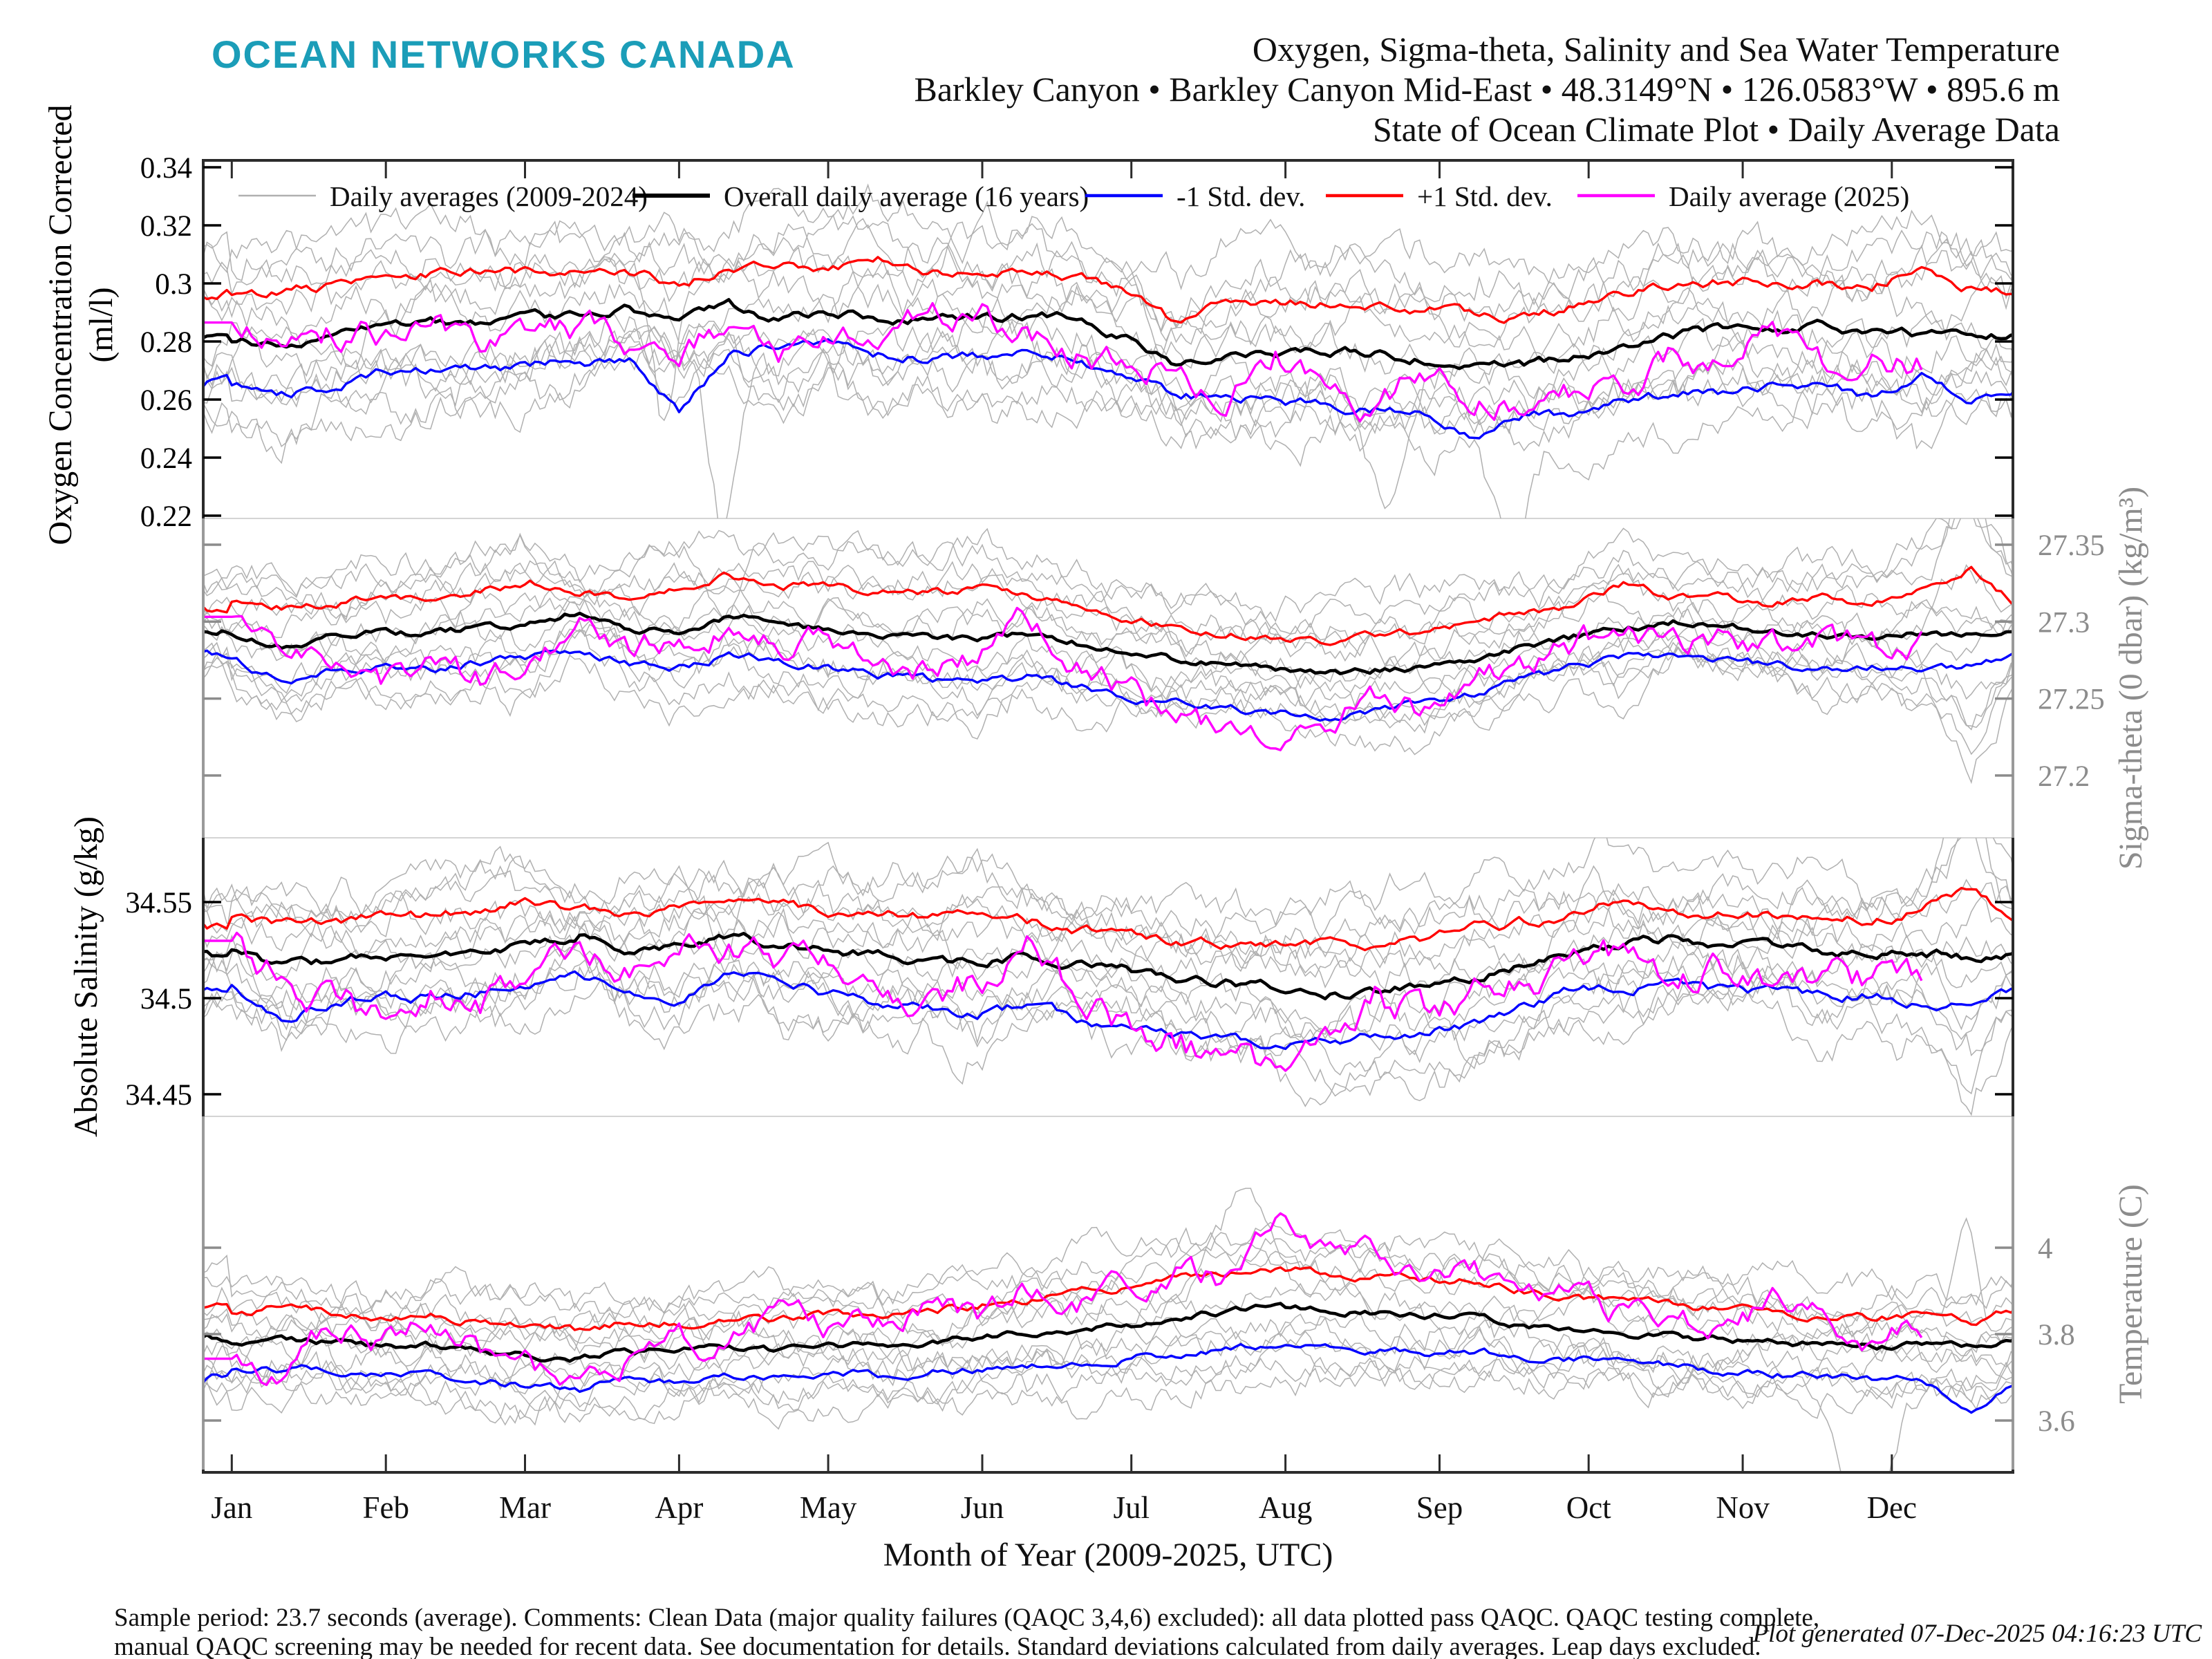 The height and width of the screenshot is (1659, 2212). What do you see at coordinates (174, 284) in the screenshot?
I see `y-tick-label: 0.3` at bounding box center [174, 284].